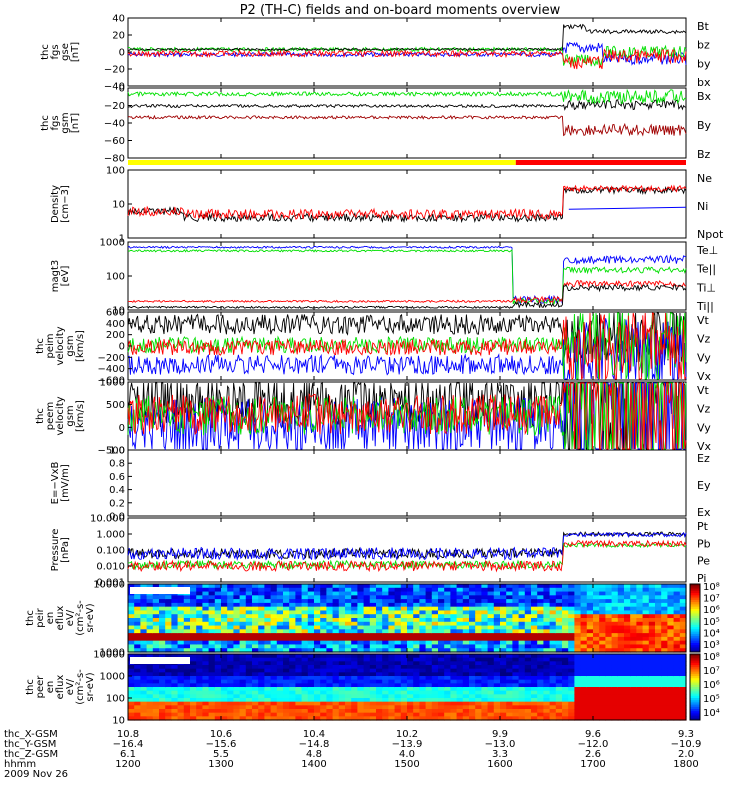 Image resolution: width=750 pixels, height=800 pixels. Describe the element at coordinates (70, 686) in the screenshot. I see `y-label-line: eV/` at that location.